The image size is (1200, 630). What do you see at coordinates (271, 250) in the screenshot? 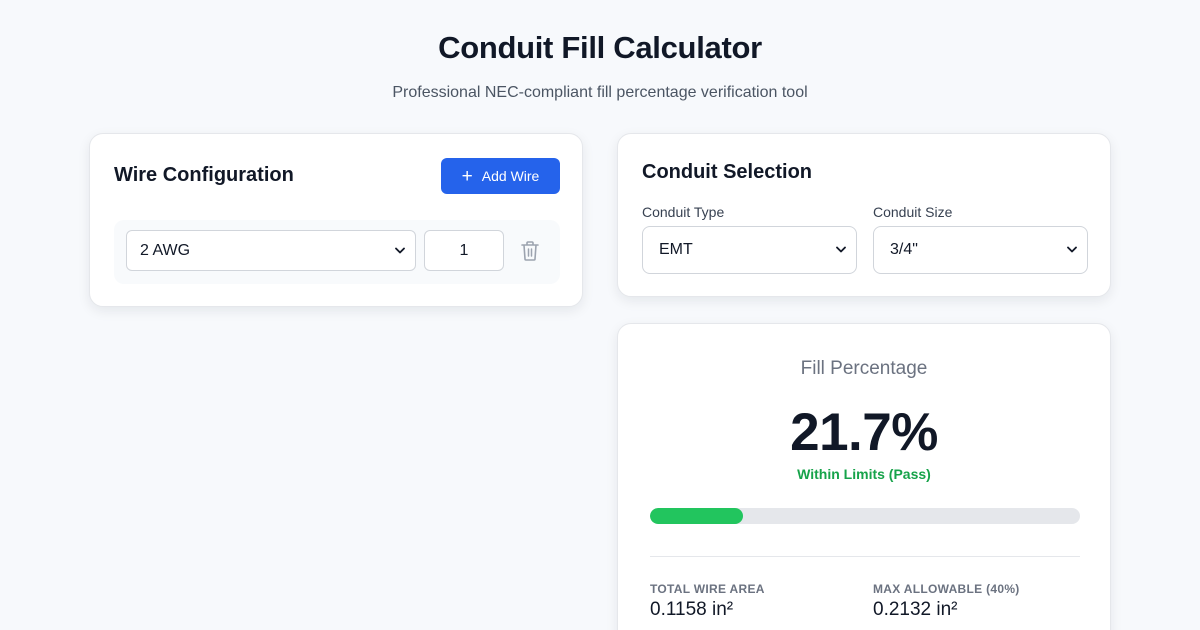
I see `wire-gauge-select: 2 AWG` at bounding box center [271, 250].